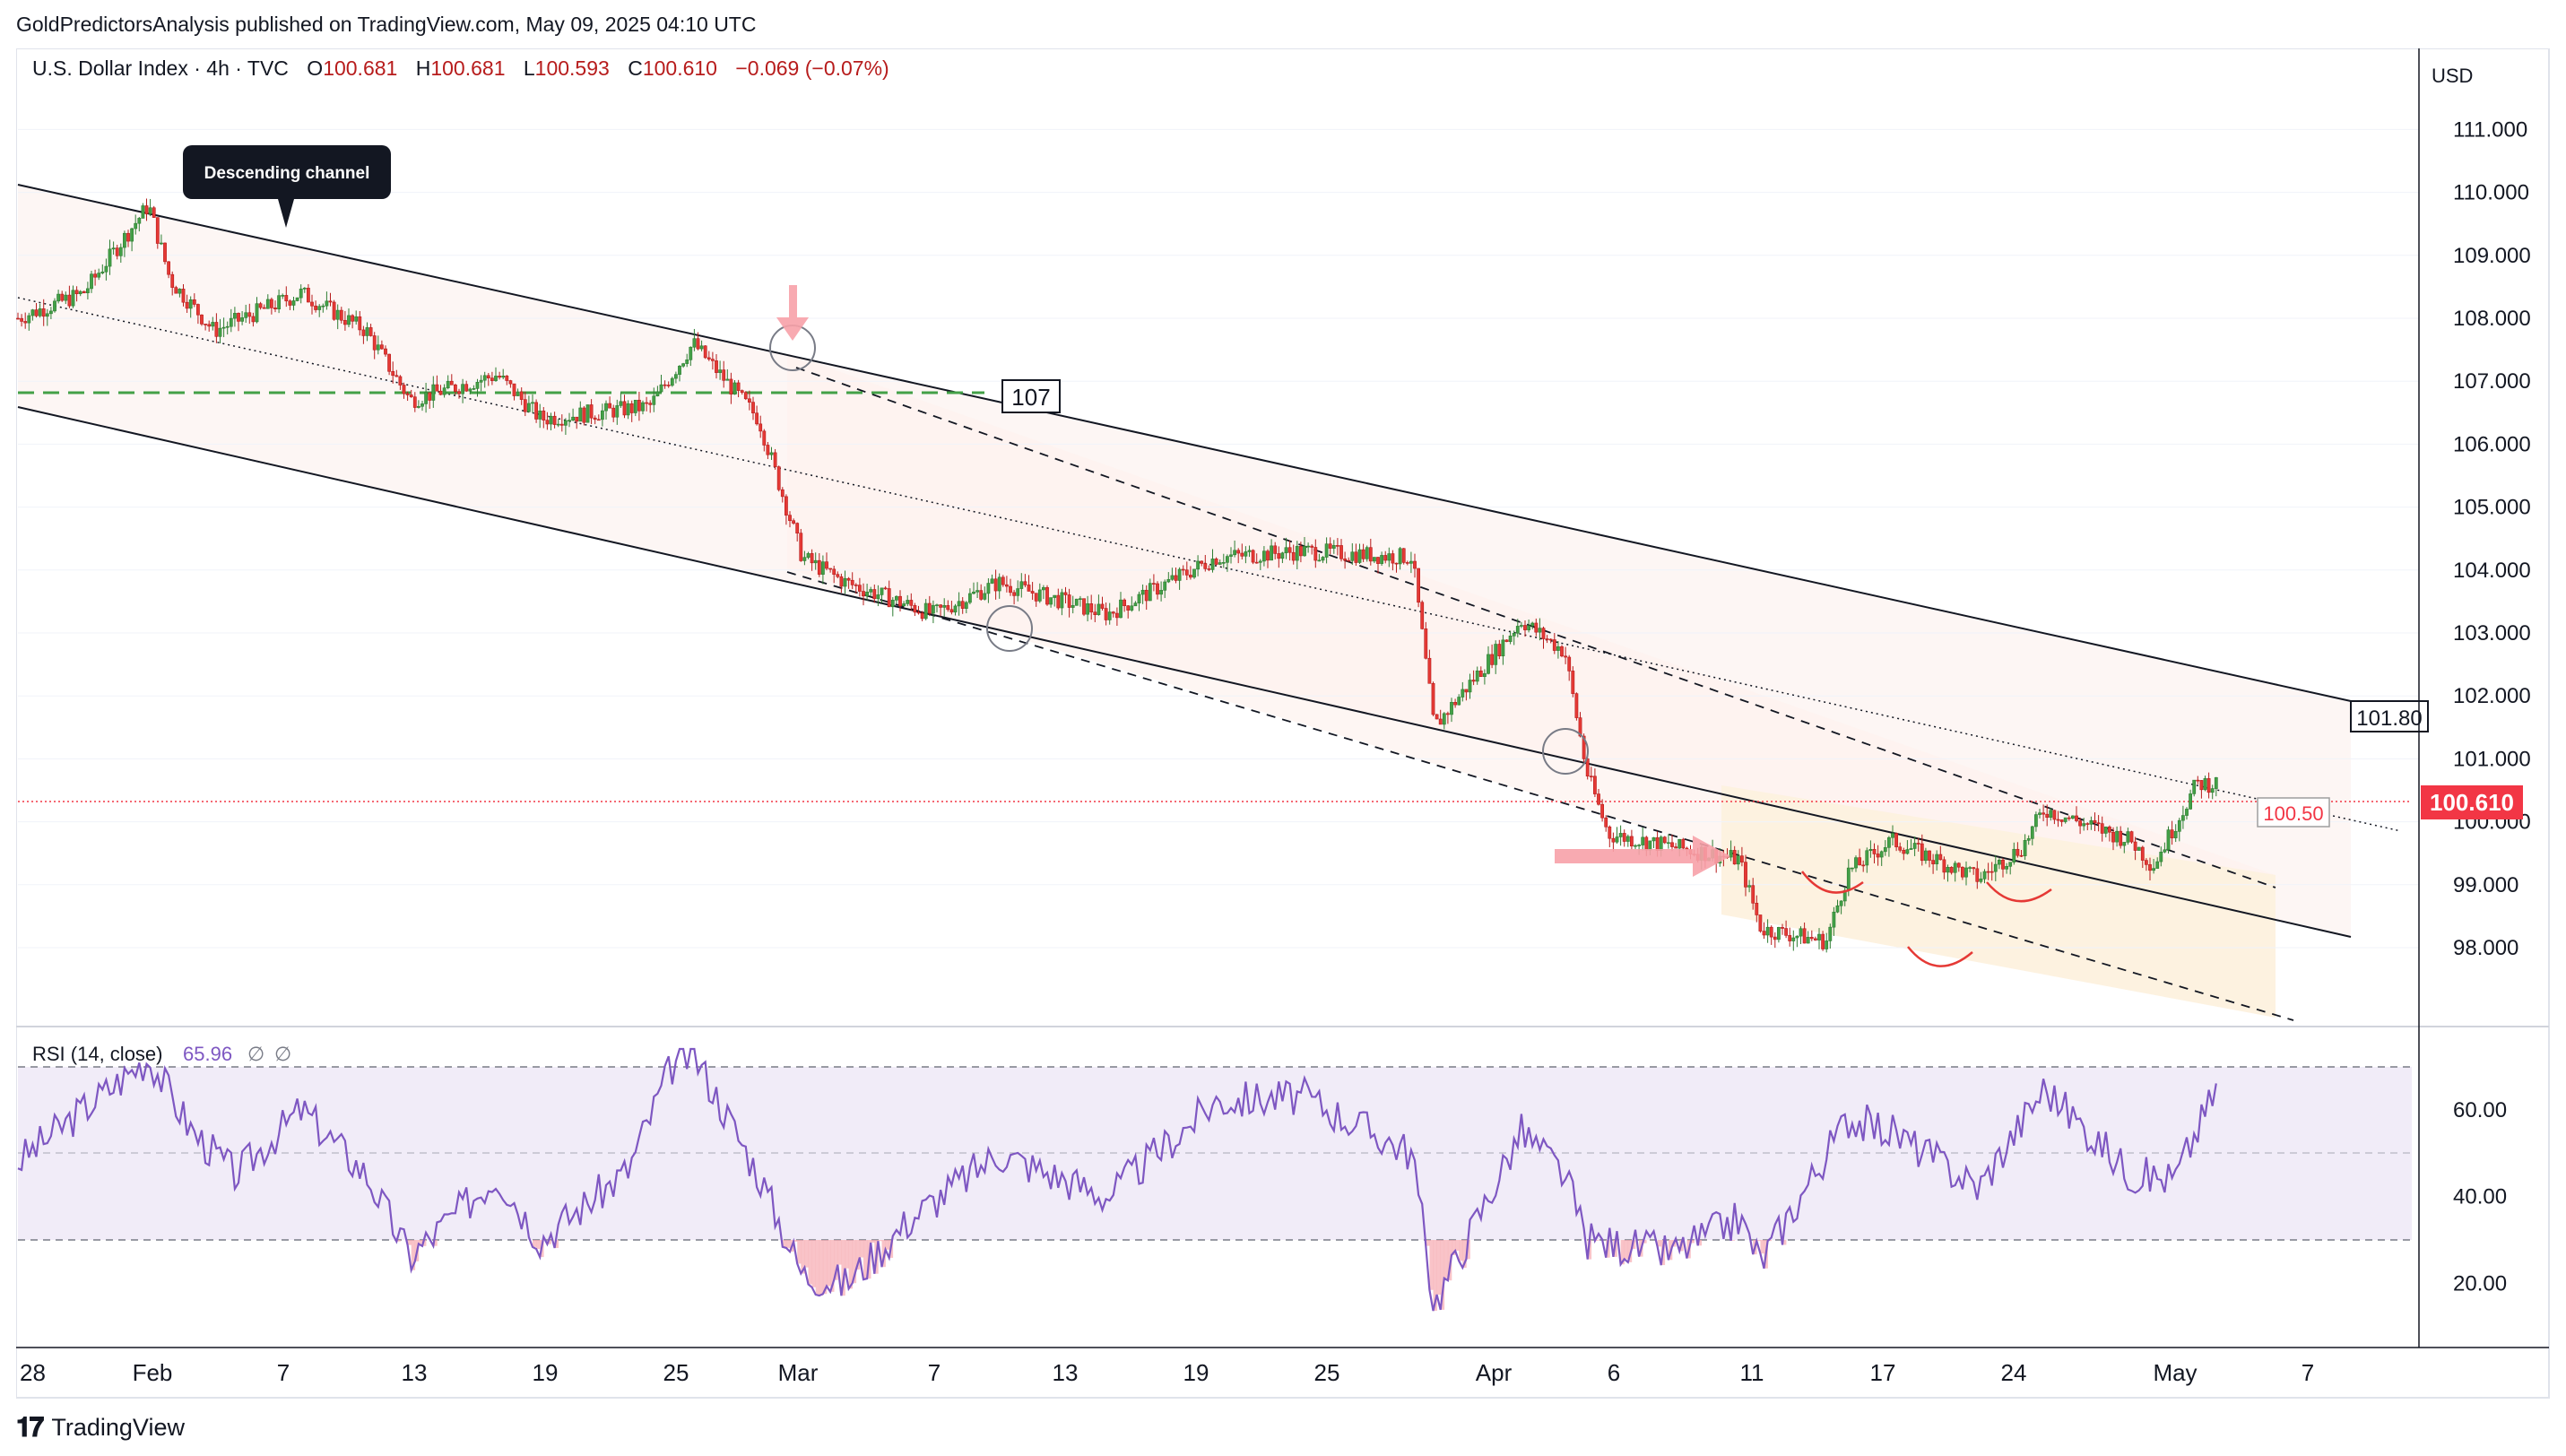  Describe the element at coordinates (1283, 1366) in the screenshot. I see `time-axis: 28 Feb 7 13 19 25 Mar 7 13 19 25 Apr 6 11 17 24 May 7` at that location.